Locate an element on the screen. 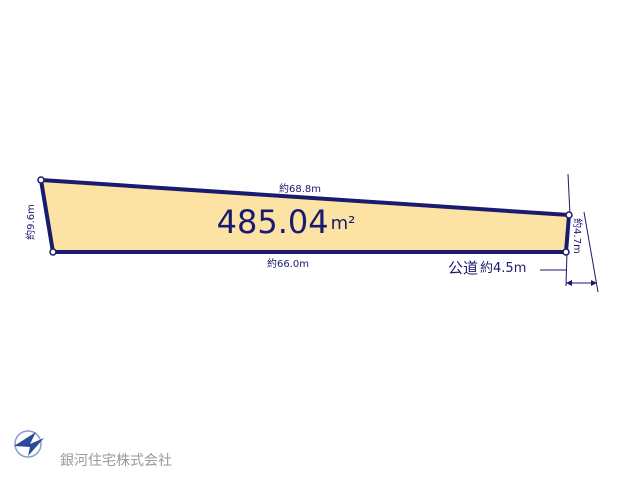 This screenshot has height=480, width=640. road-name: 公道 is located at coordinates (463, 268).